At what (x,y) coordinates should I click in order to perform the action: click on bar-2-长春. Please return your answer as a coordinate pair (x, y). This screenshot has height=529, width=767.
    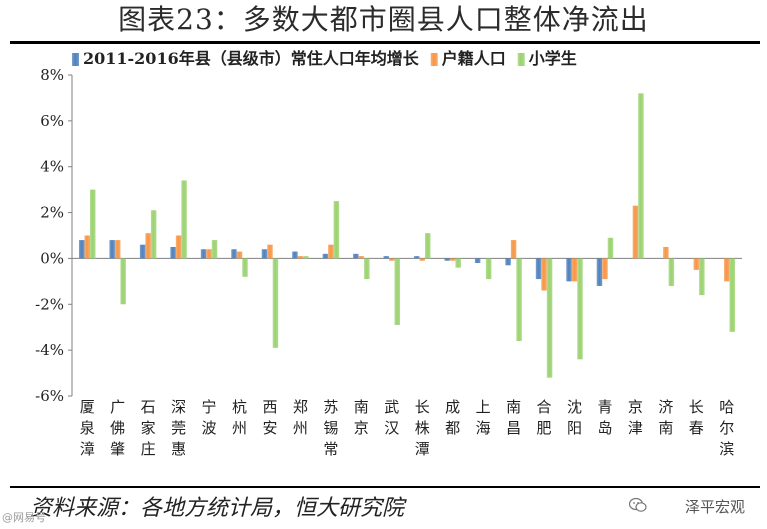
    Looking at the image, I should click on (696, 264).